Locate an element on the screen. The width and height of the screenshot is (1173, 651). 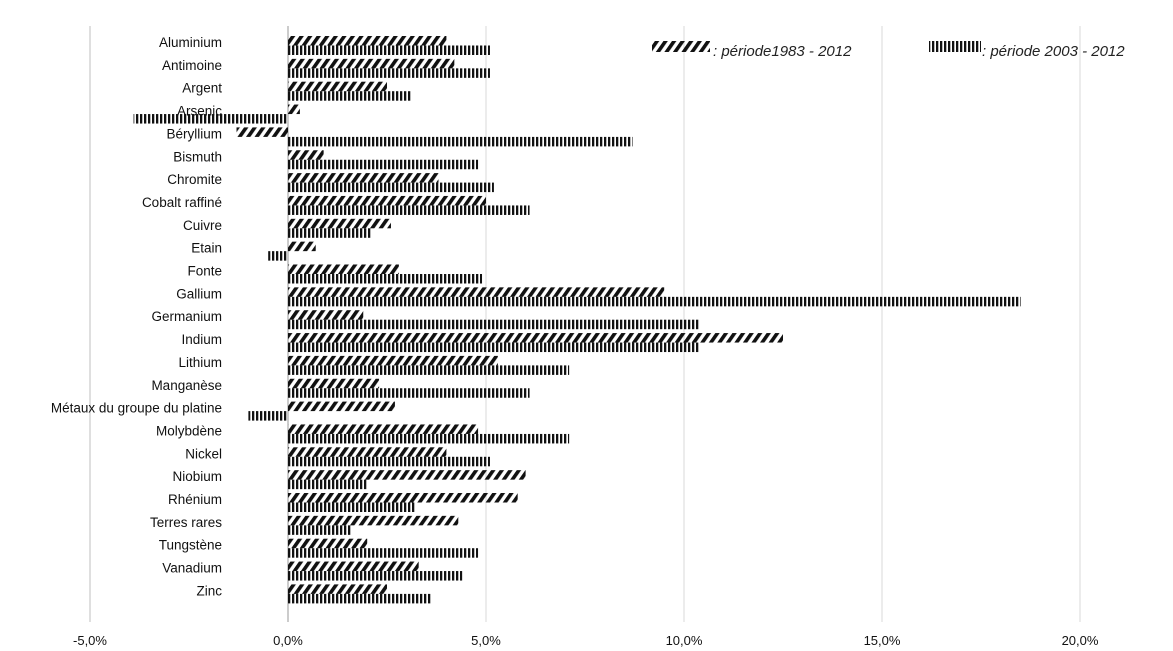
category-label: Béryllium is located at coordinates (194, 133).